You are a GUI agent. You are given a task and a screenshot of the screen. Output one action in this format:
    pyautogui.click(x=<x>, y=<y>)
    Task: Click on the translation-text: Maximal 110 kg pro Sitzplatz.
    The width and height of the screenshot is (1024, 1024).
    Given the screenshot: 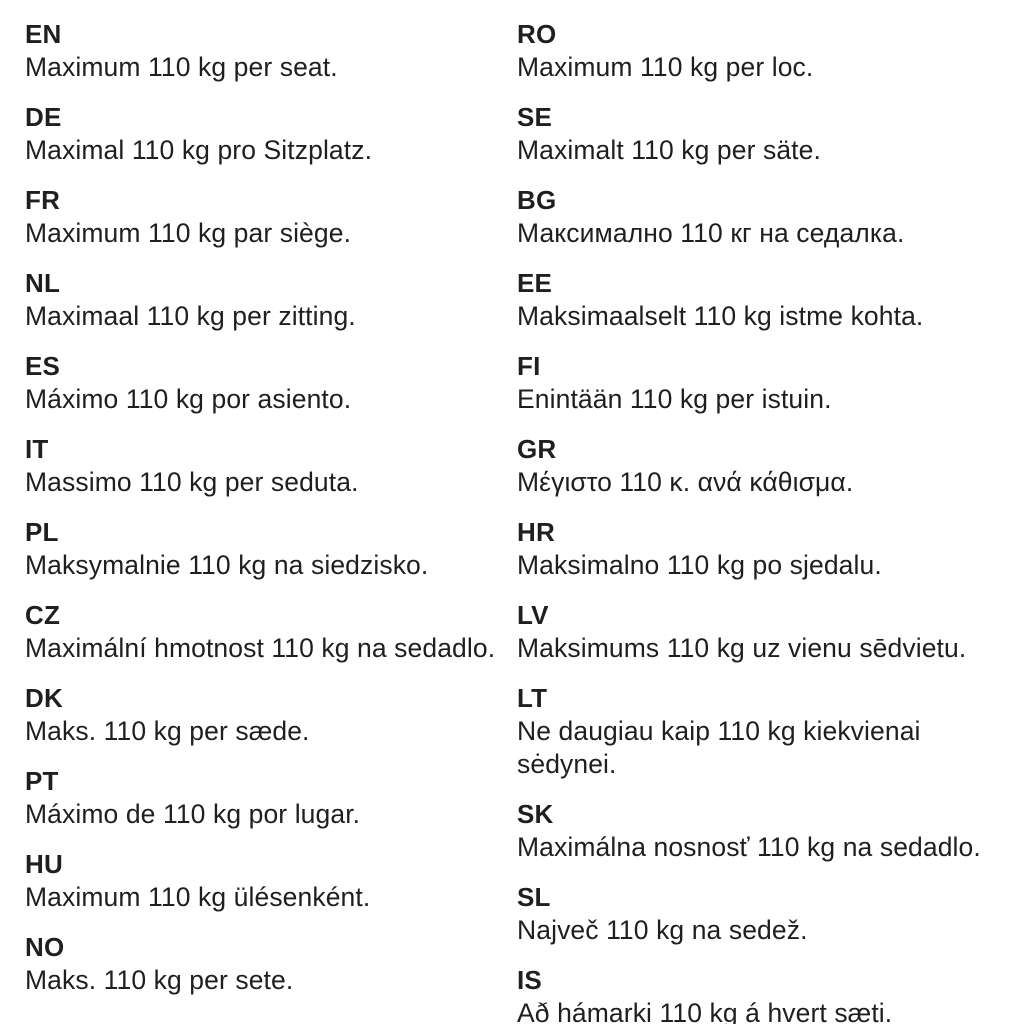 What is the action you would take?
    pyautogui.click(x=199, y=150)
    